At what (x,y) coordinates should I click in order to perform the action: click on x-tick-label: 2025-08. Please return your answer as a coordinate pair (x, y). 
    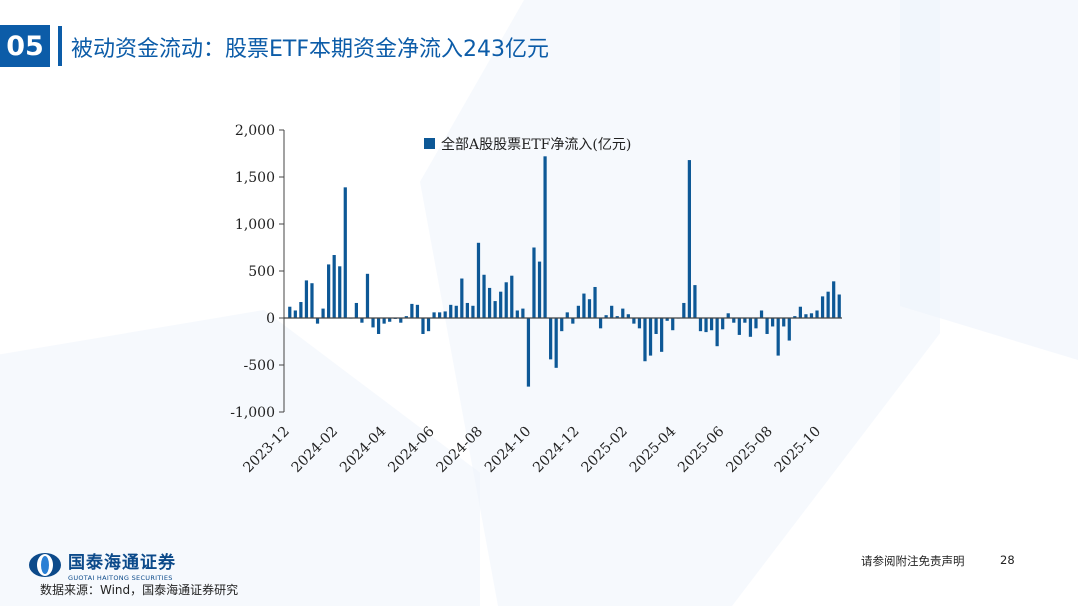
    Looking at the image, I should click on (749, 450).